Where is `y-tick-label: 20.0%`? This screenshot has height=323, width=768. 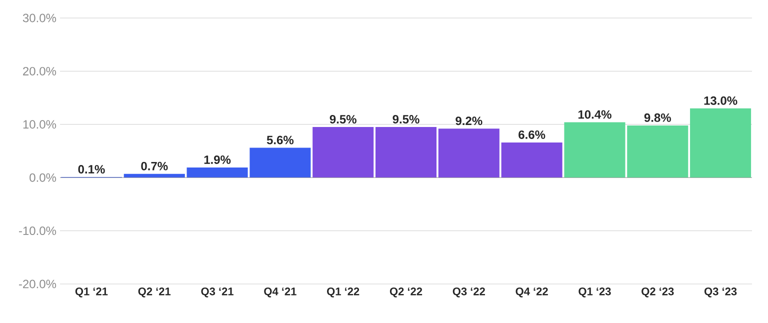
y-tick-label: 20.0% is located at coordinates (39, 71).